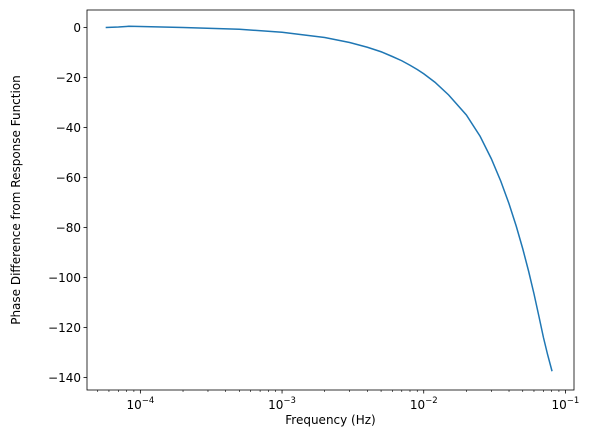 The image size is (590, 437). I want to click on x-tick-label: 10⁻⁴, so click(140, 404).